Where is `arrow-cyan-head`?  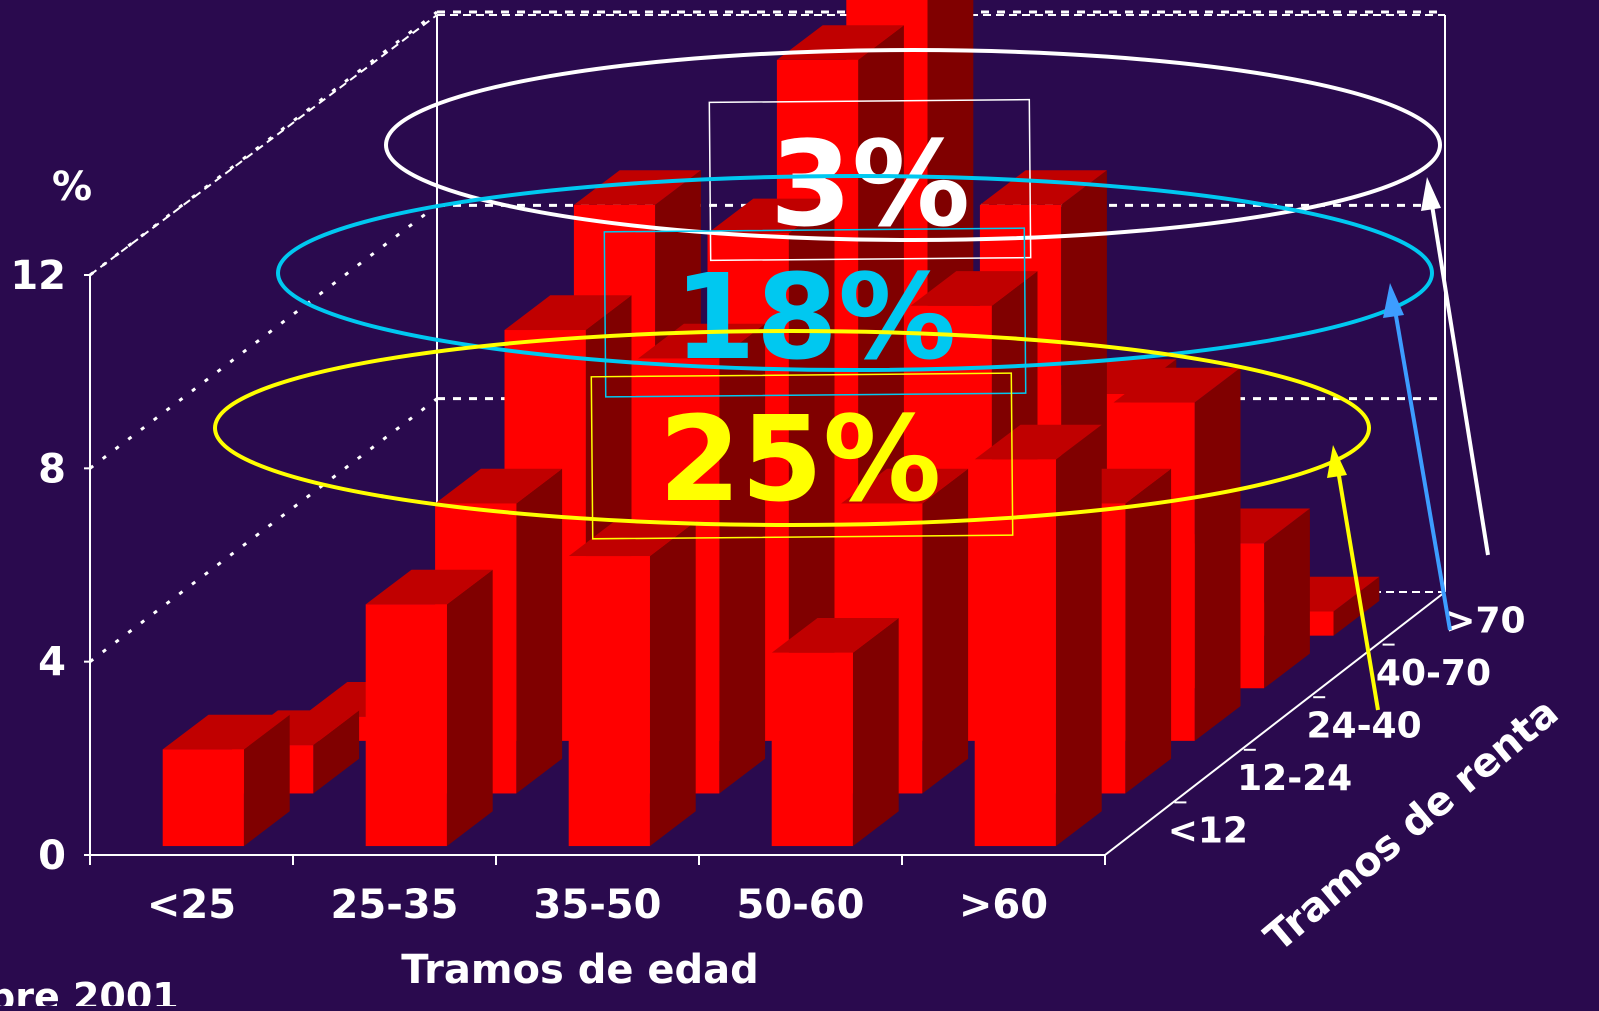
arrow-cyan-head is located at coordinates (1393, 300).